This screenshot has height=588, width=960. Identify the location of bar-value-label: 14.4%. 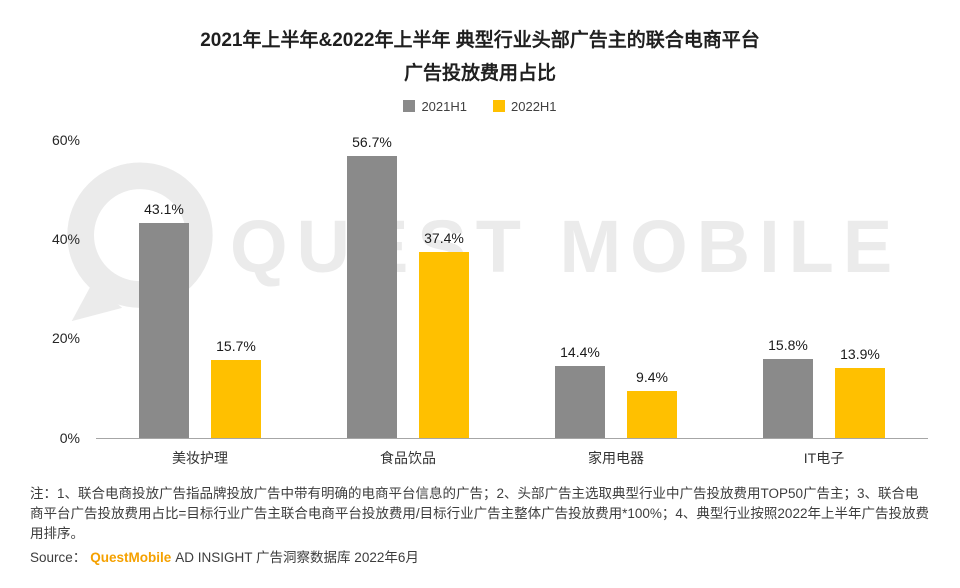
(580, 351).